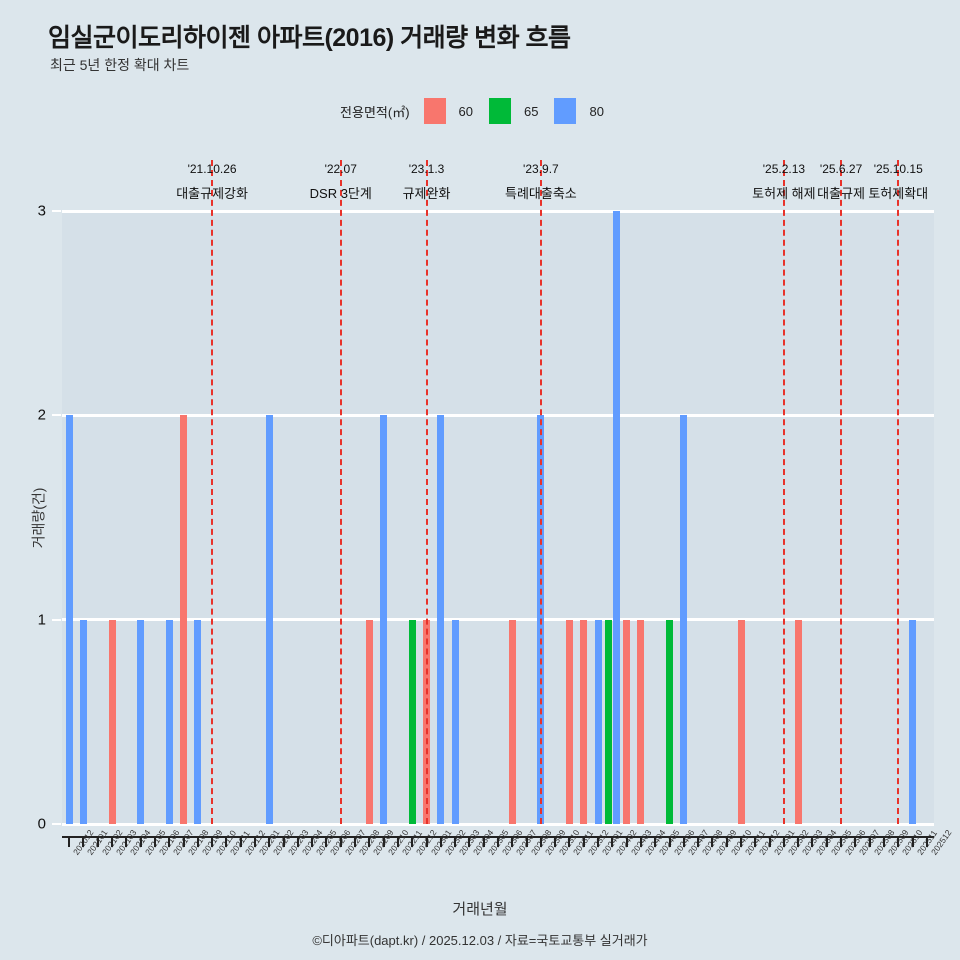 The height and width of the screenshot is (960, 960). Describe the element at coordinates (784, 193) in the screenshot. I see `event-name-label: 토허제 해제` at that location.